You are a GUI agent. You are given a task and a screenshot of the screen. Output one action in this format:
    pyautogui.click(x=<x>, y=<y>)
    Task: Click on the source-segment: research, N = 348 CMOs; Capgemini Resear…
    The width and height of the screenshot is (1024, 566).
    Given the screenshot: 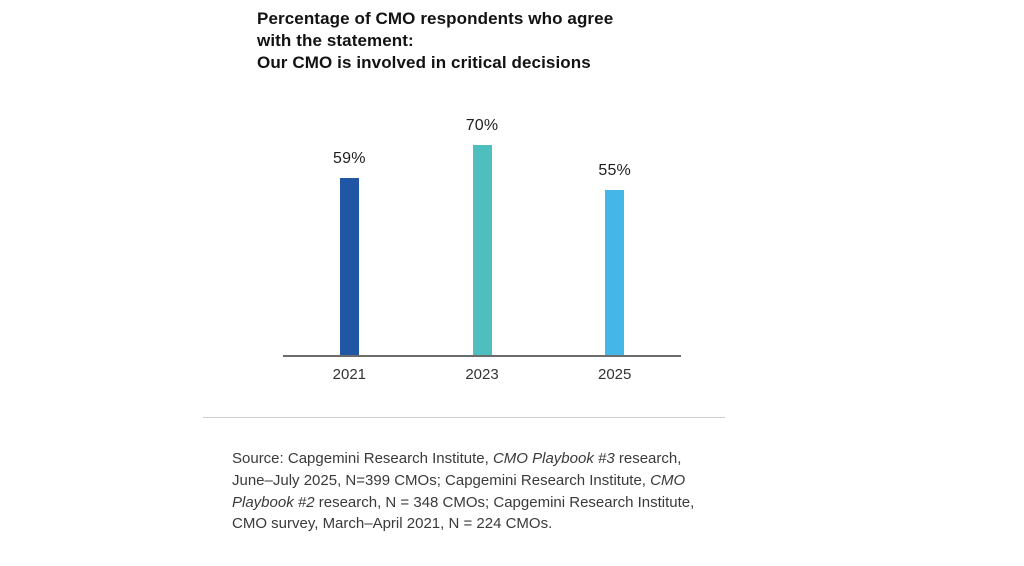 What is the action you would take?
    pyautogui.click(x=463, y=513)
    